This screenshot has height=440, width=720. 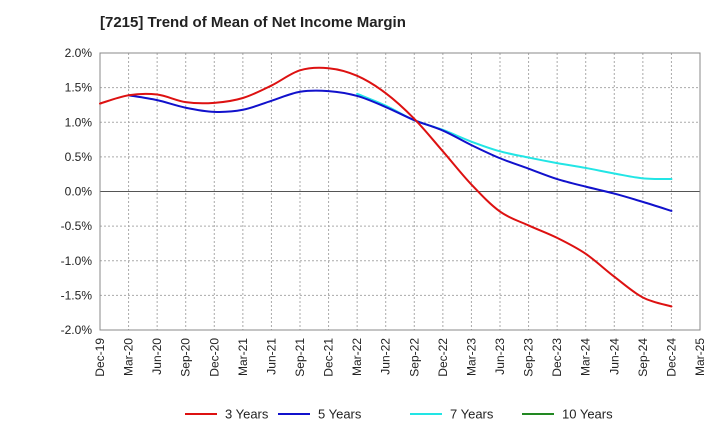 I want to click on y-tick-label: 1.0%, so click(x=79, y=122).